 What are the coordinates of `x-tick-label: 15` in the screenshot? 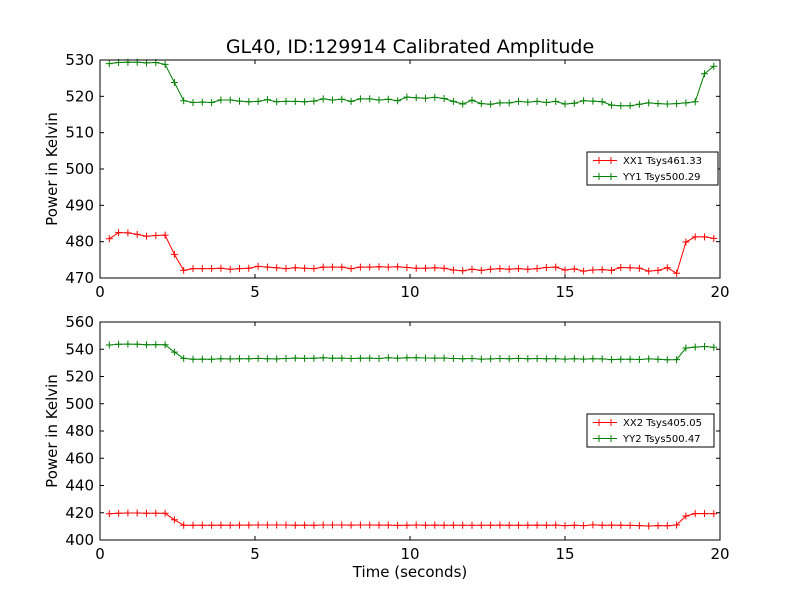 It's located at (564, 292).